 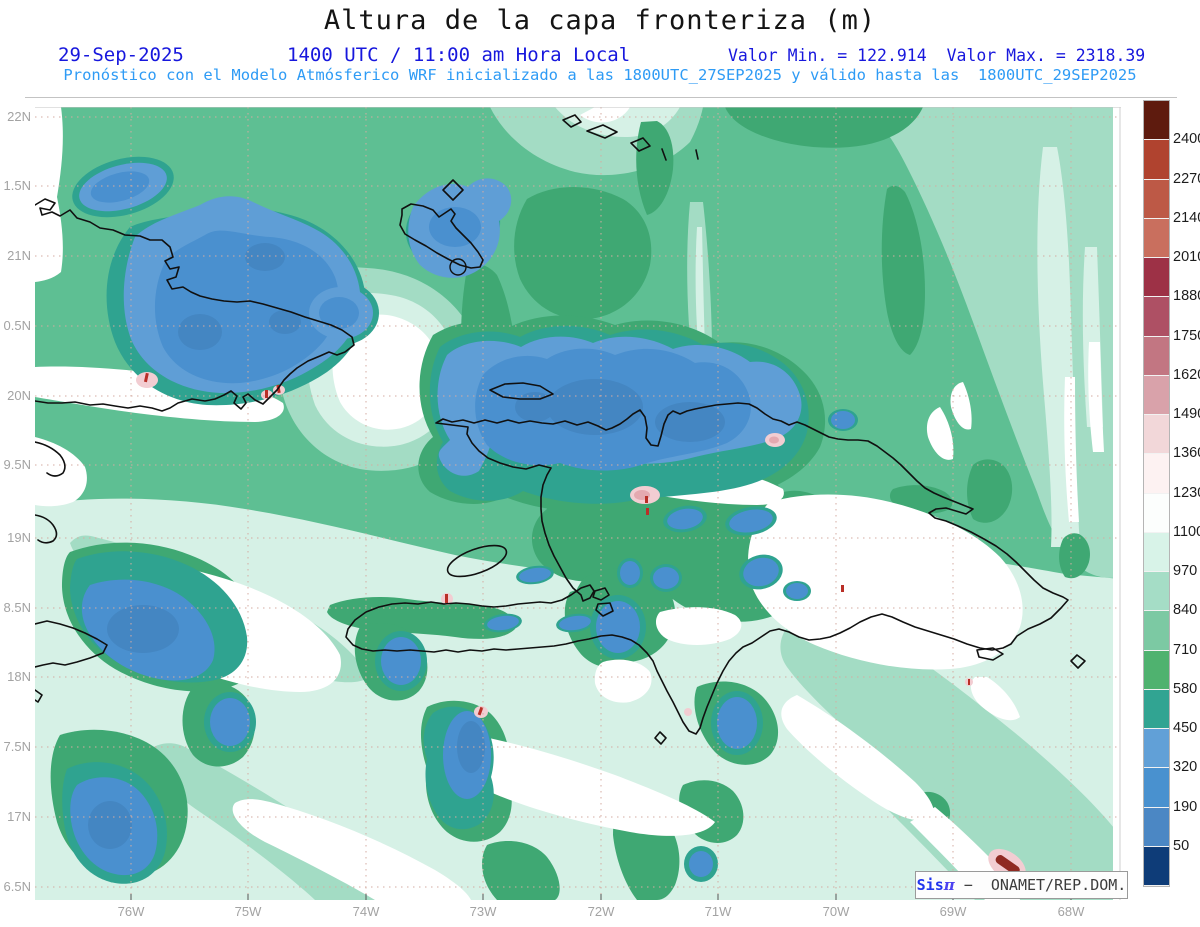 I want to click on lon-tick-label: 75W, so click(x=248, y=911).